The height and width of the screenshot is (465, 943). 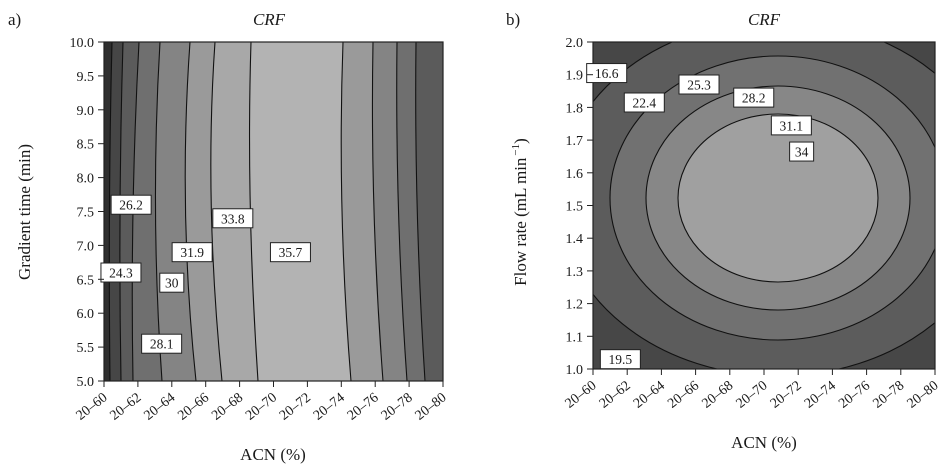 I want to click on contour-label: 33.8, so click(x=233, y=218).